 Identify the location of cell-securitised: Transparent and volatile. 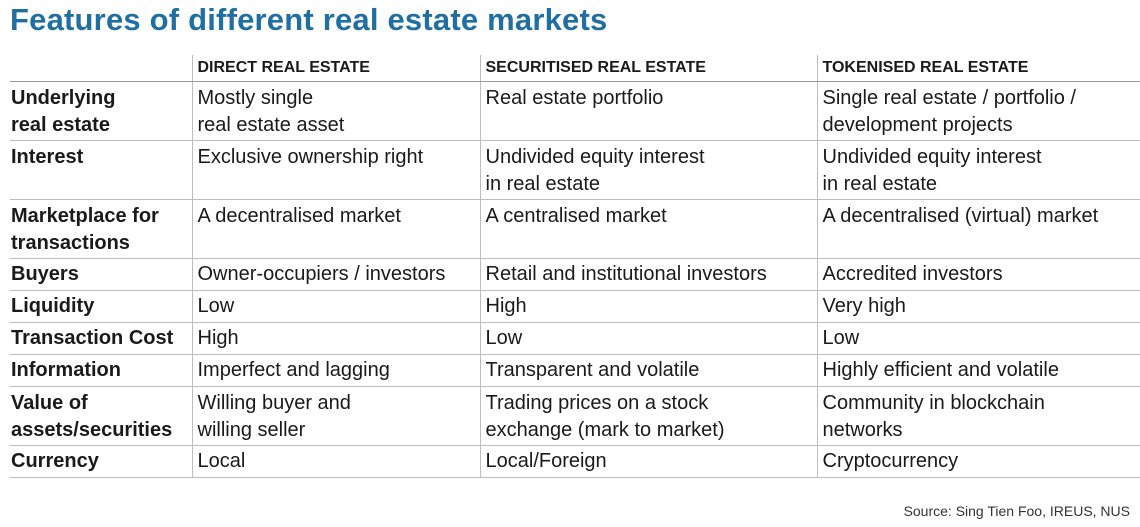
(648, 370).